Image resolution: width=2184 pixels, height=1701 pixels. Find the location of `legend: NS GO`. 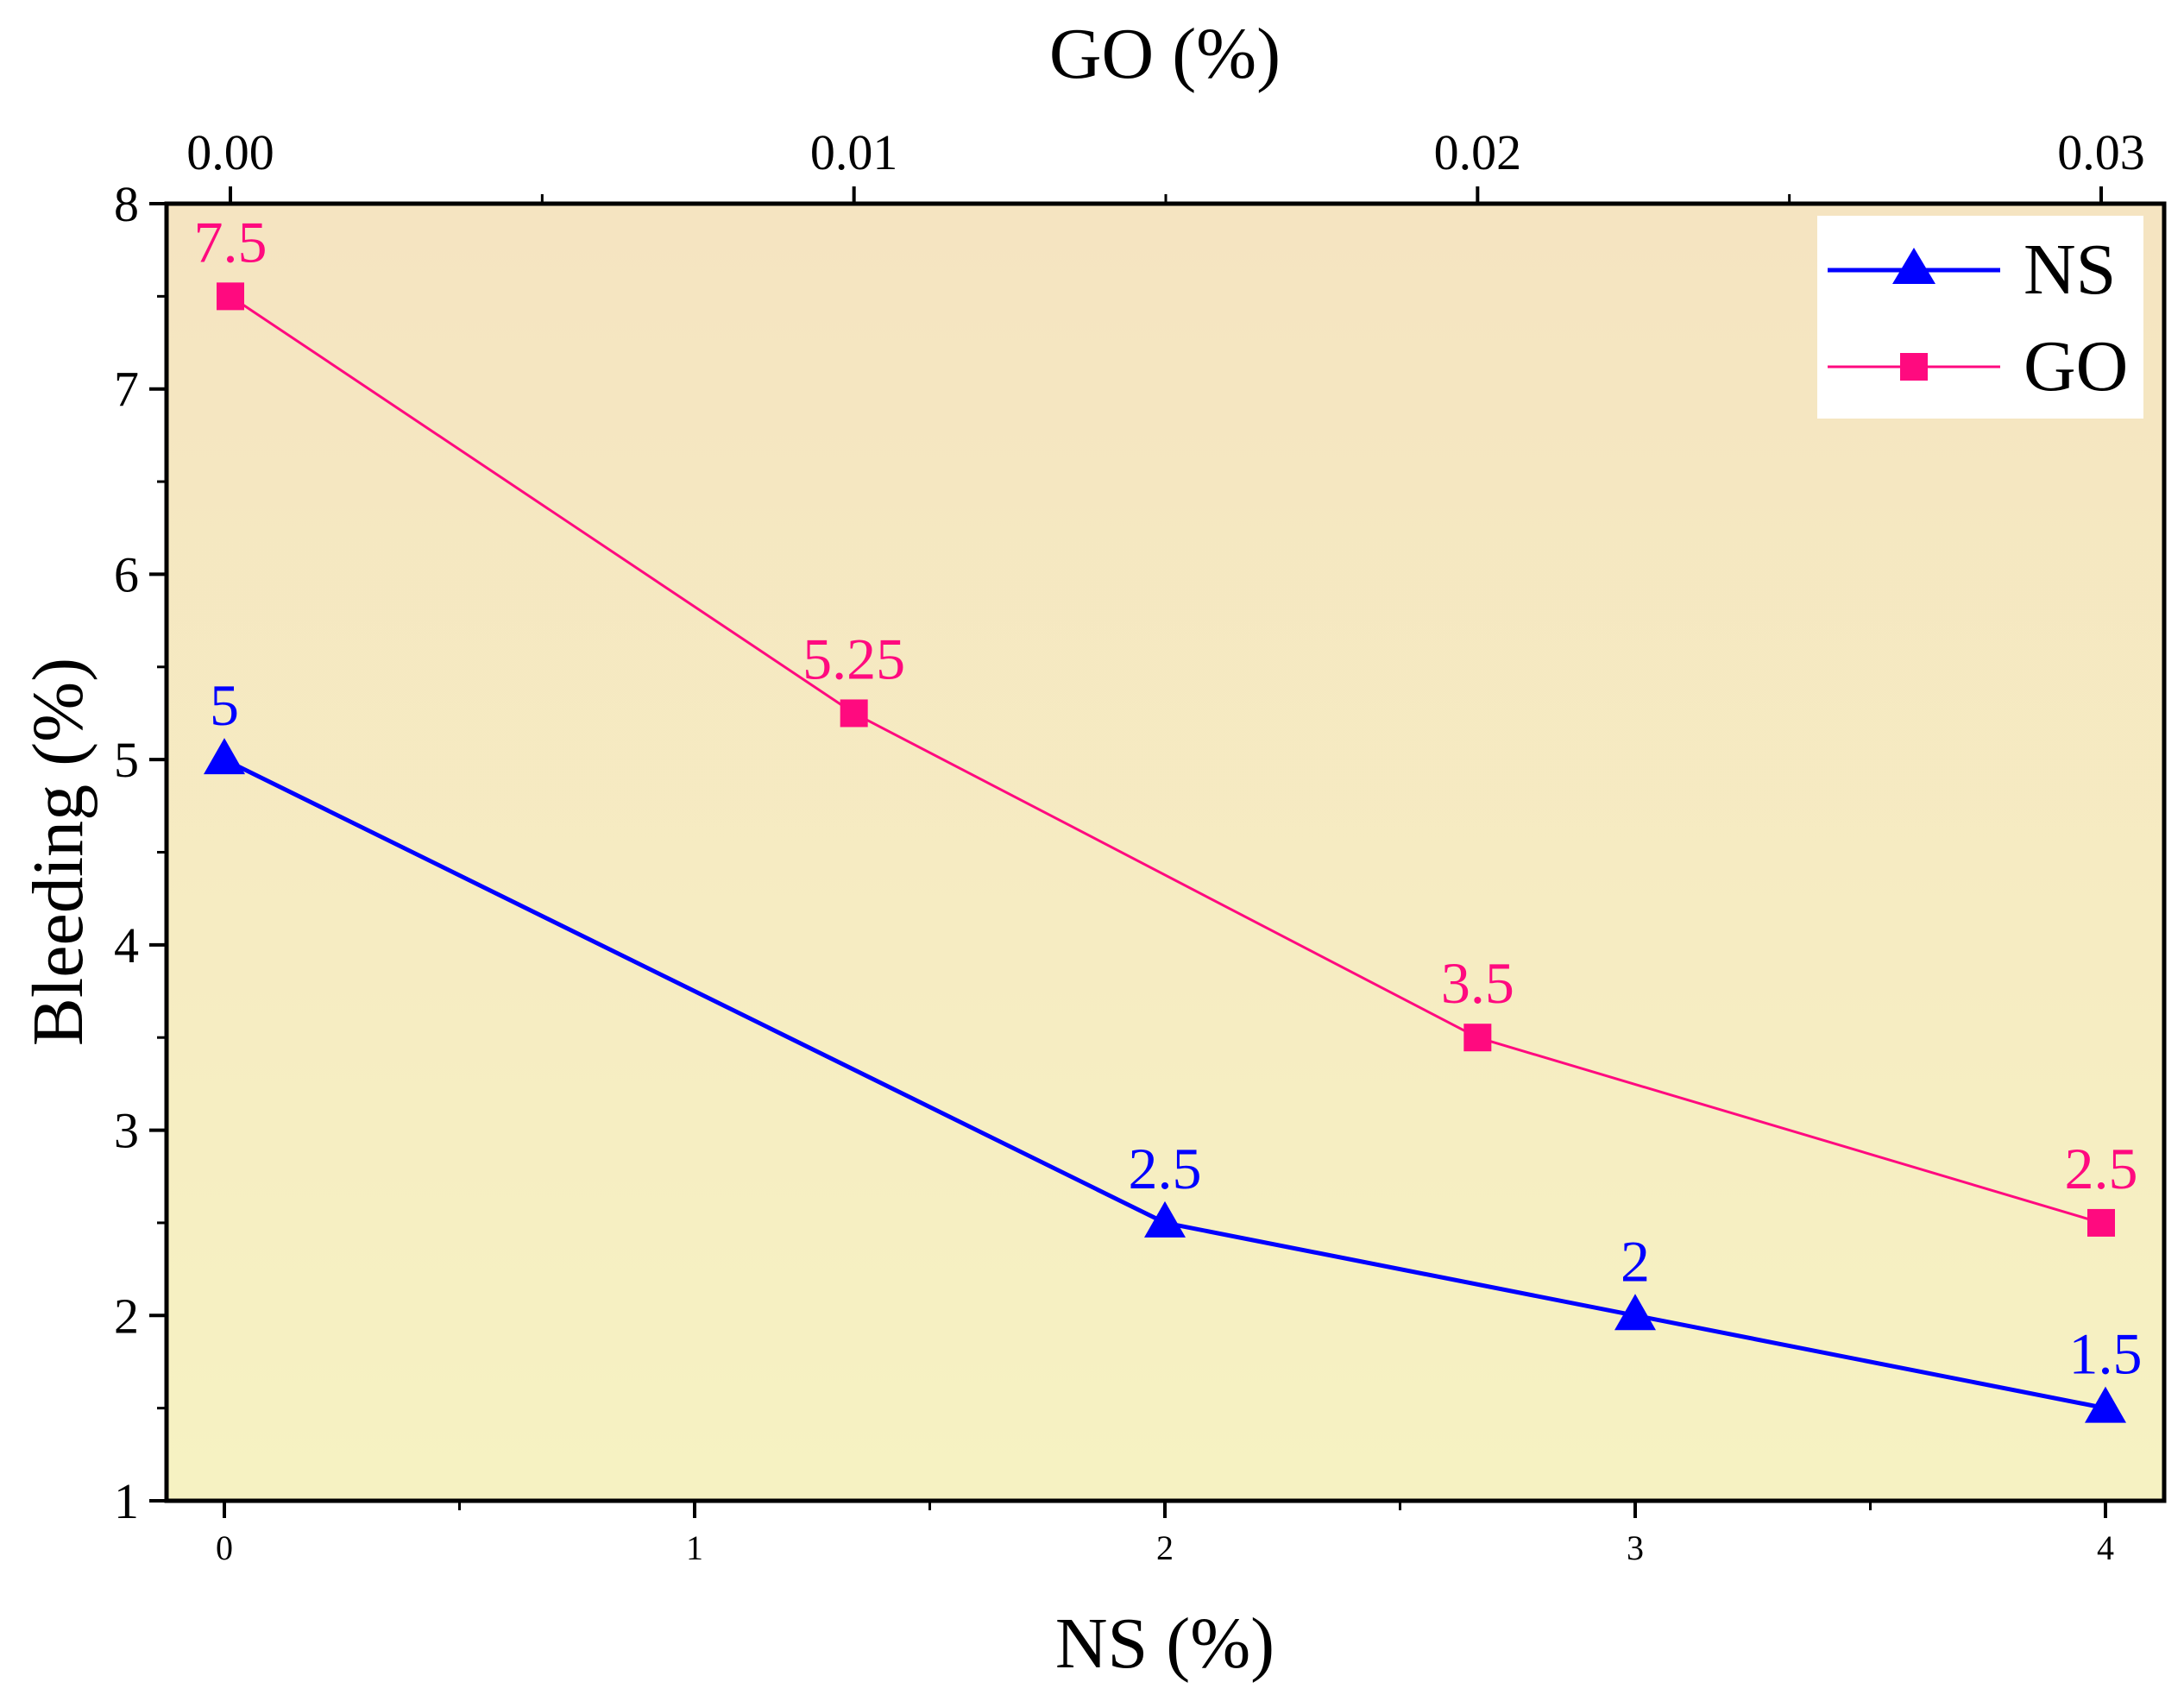

legend: NS GO is located at coordinates (1980, 317).